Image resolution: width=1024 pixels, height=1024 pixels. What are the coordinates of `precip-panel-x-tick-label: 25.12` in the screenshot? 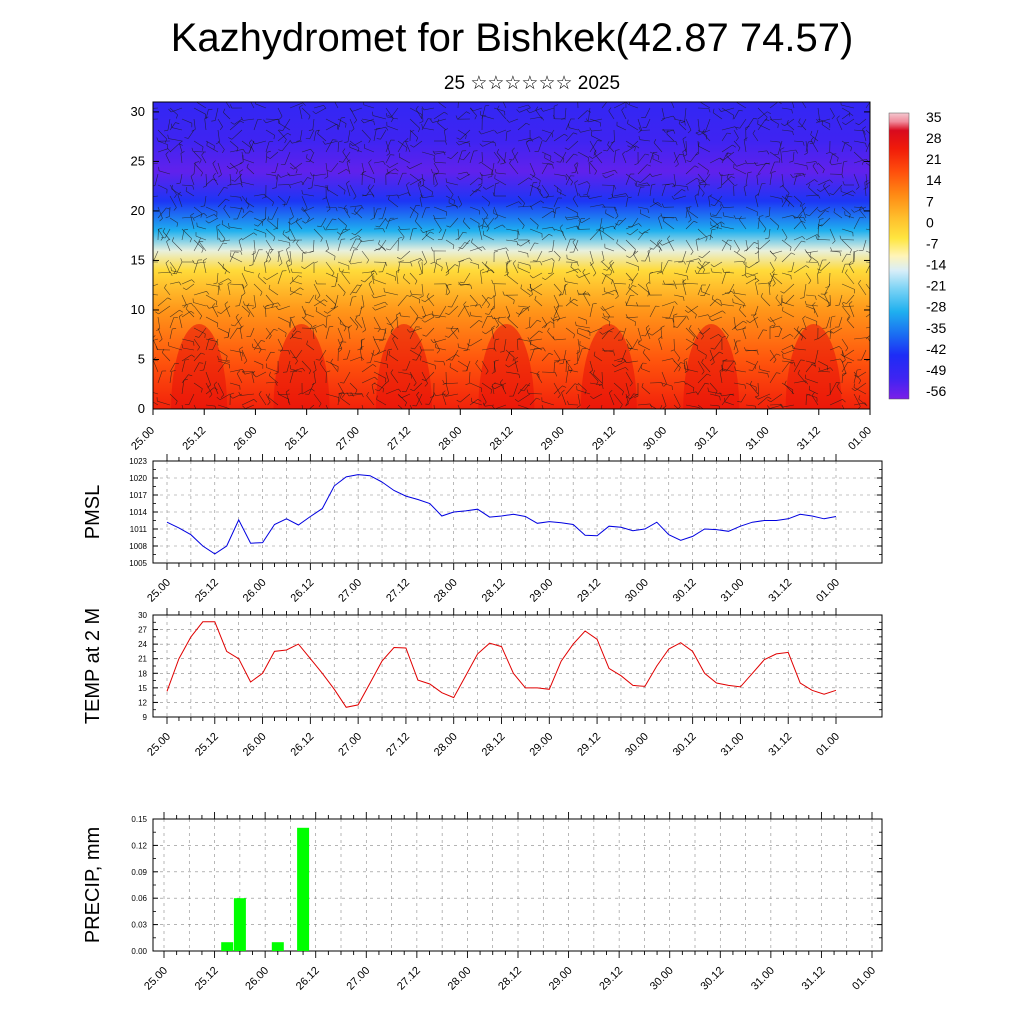 It's located at (207, 979).